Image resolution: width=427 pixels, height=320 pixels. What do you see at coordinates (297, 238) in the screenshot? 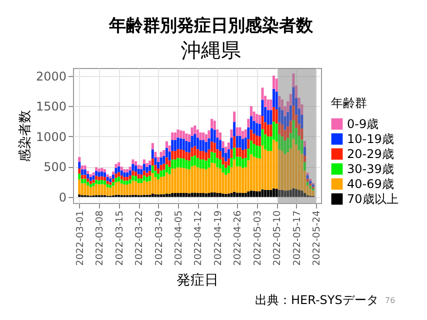
I see `x-tick-label: 2022-05-17` at bounding box center [297, 238].